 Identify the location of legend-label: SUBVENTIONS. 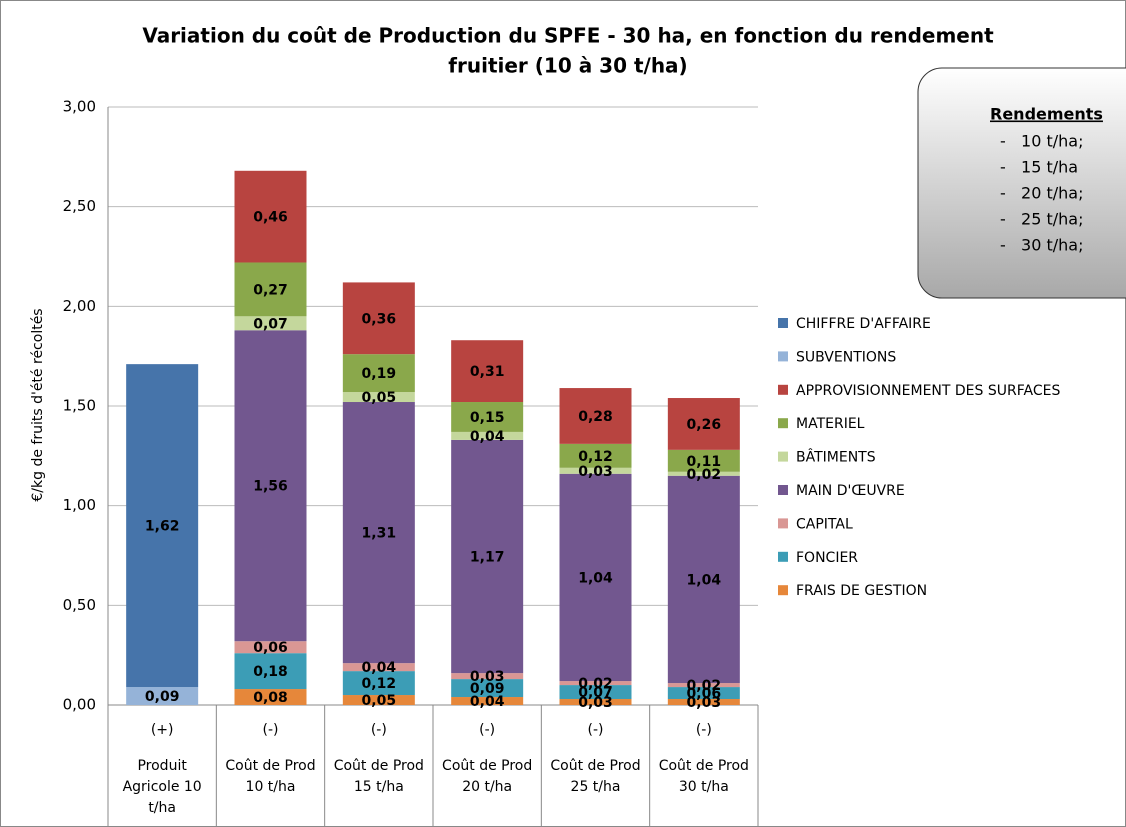
(846, 357).